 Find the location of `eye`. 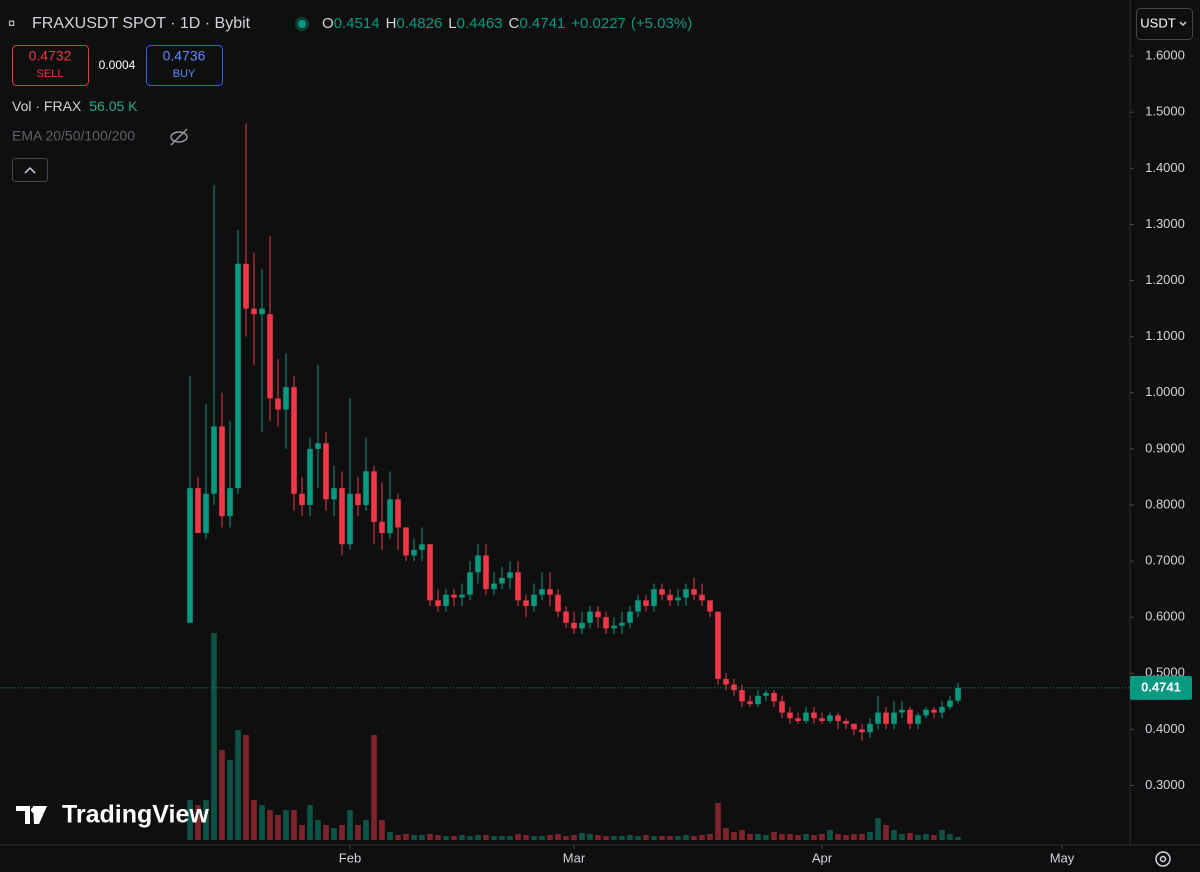

eye is located at coordinates (179, 137).